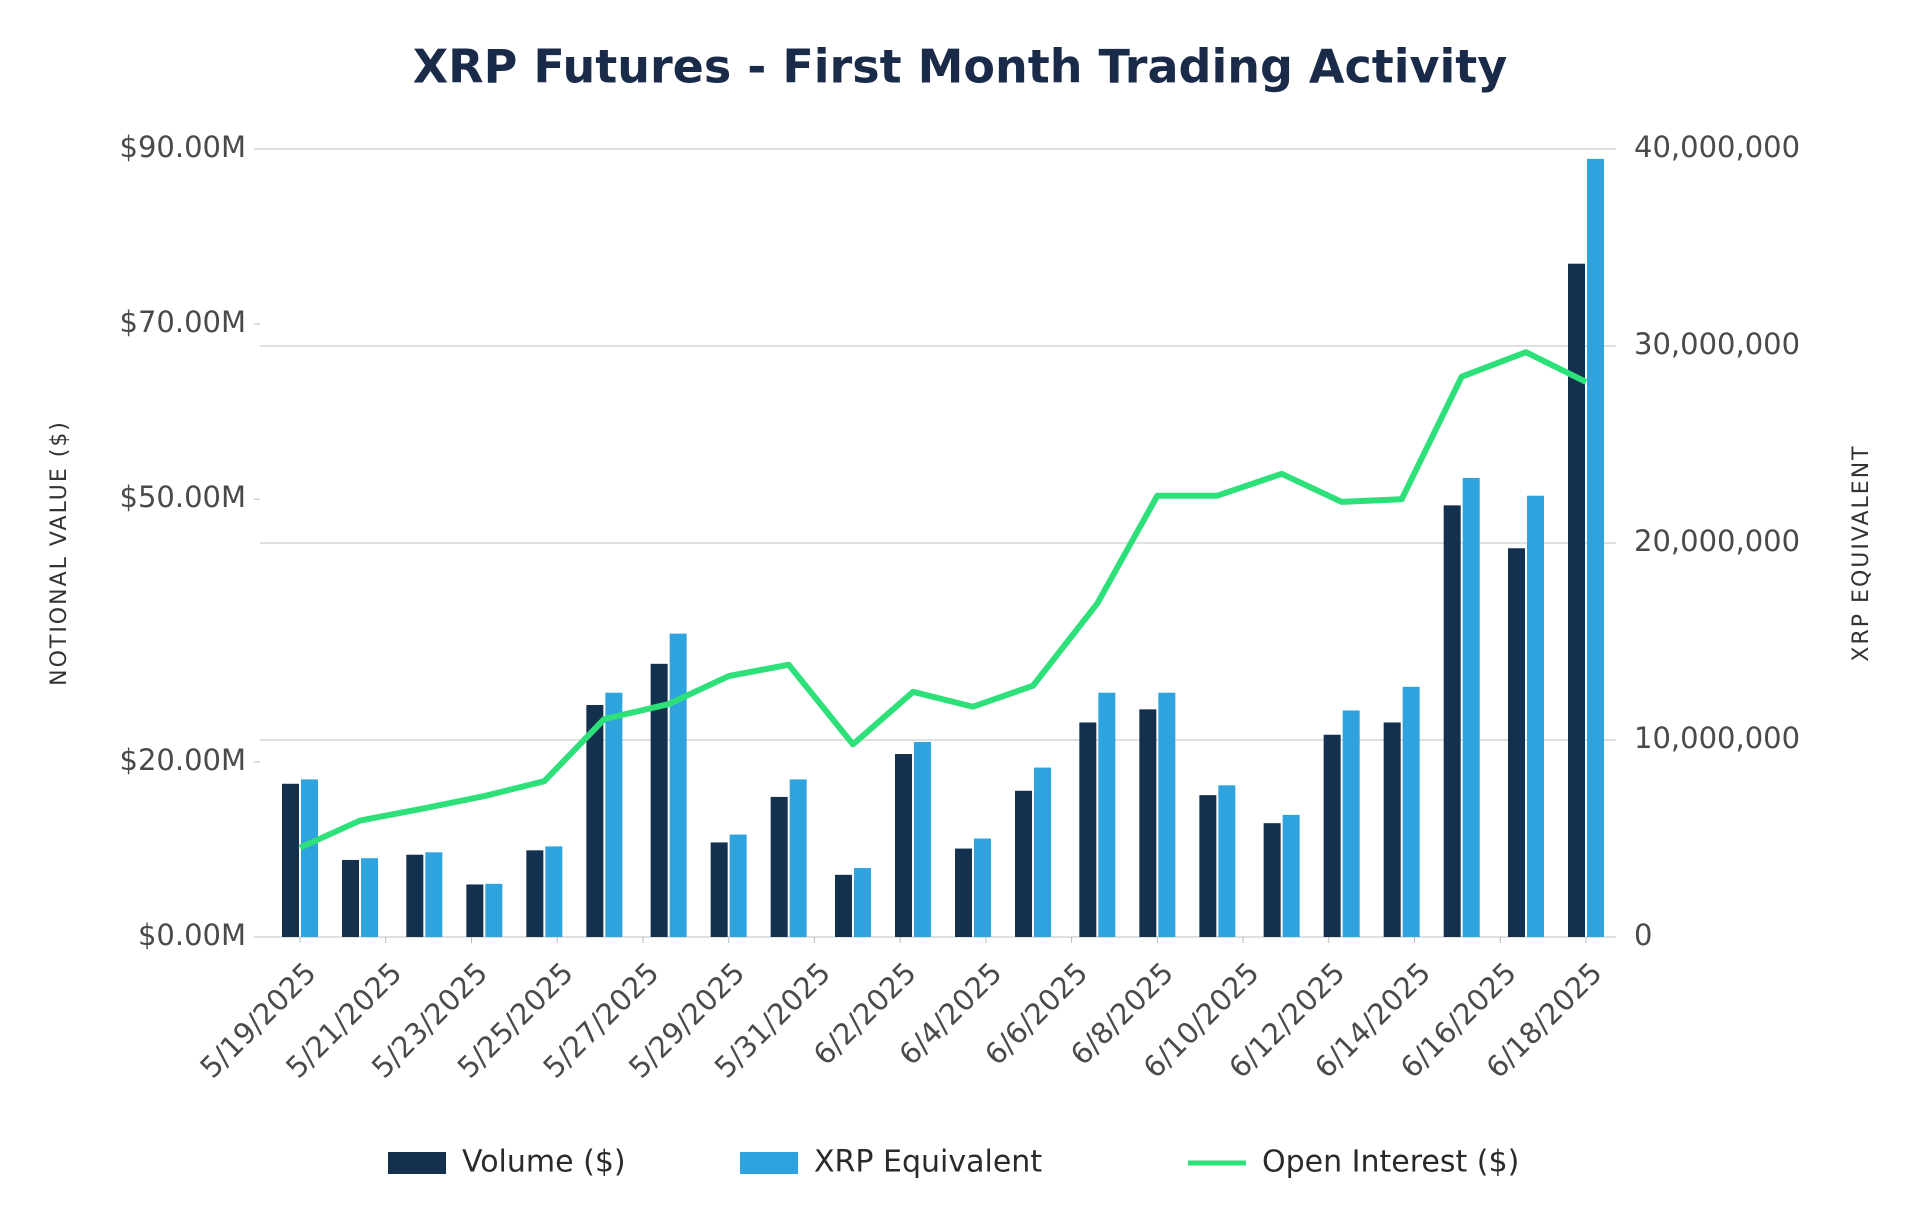  What do you see at coordinates (928, 1162) in the screenshot?
I see `legend-label: XRP Equivalent` at bounding box center [928, 1162].